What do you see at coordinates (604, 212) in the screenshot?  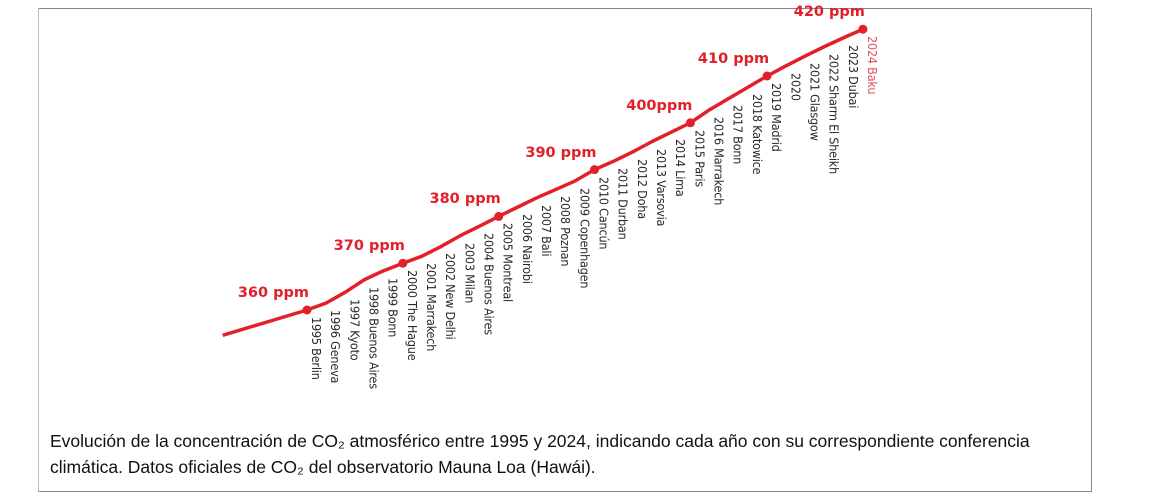 I see `year-conference-label: 2010 Cancún` at bounding box center [604, 212].